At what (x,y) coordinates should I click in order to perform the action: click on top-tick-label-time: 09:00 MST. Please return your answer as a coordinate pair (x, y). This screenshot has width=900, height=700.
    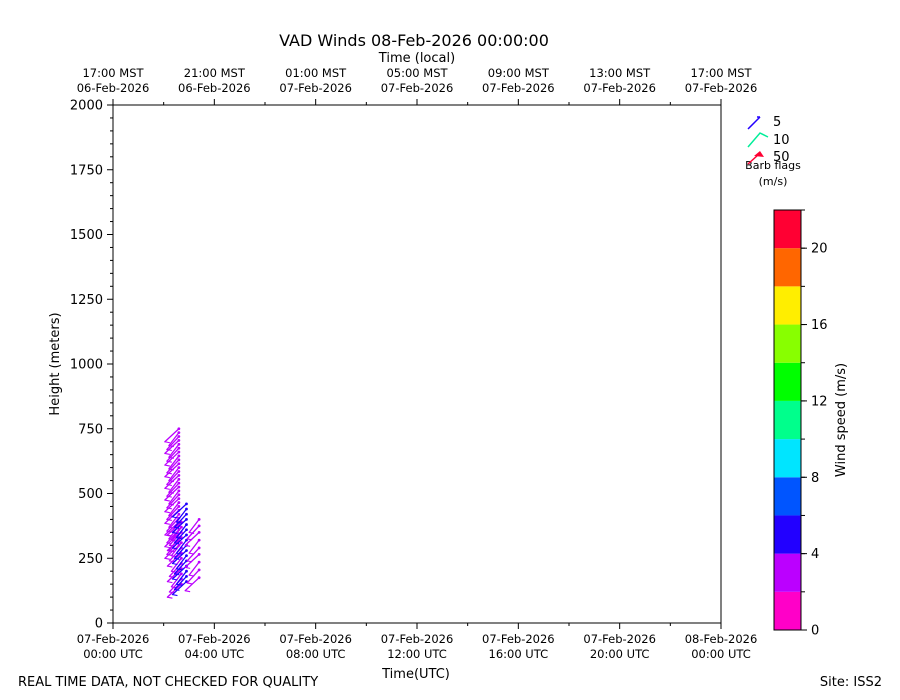
    Looking at the image, I should click on (519, 73).